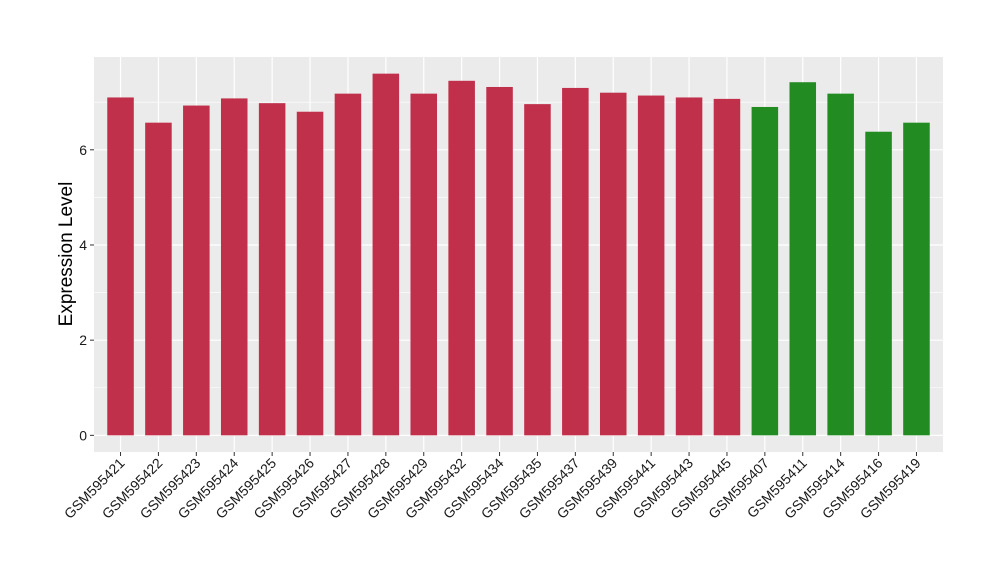 This screenshot has height=580, width=1000. What do you see at coordinates (83, 435) in the screenshot?
I see `y-tick-label: 0` at bounding box center [83, 435].